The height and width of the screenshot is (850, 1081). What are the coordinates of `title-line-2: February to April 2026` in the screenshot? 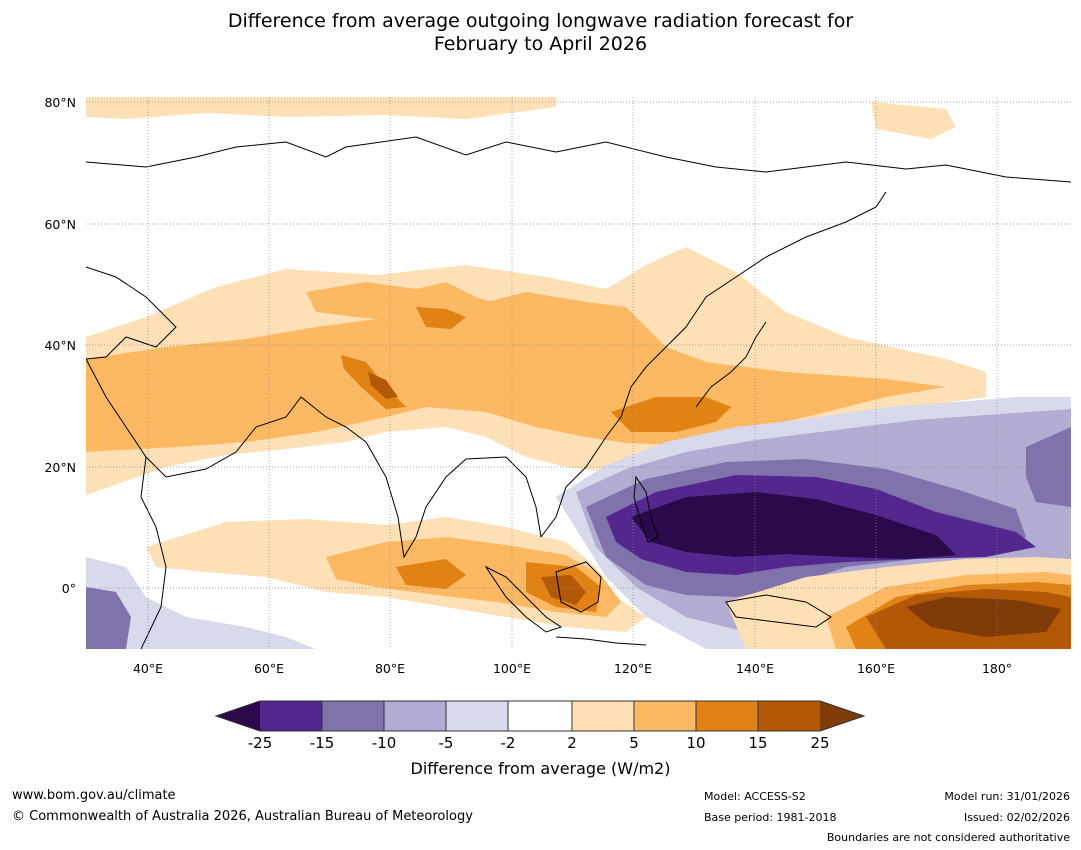 It's located at (540, 44).